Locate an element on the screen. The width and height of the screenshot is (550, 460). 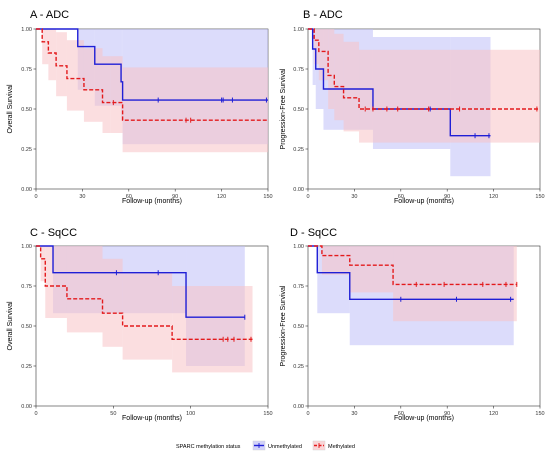
panel-title: C - SqCC is located at coordinates (53, 233).